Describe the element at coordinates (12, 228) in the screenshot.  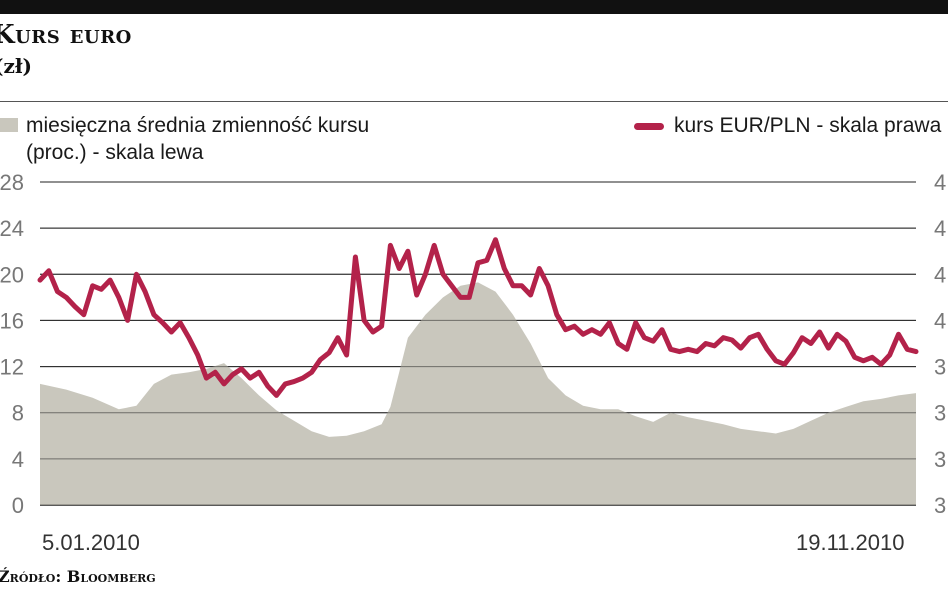
I see `left-tick-label: 24` at that location.